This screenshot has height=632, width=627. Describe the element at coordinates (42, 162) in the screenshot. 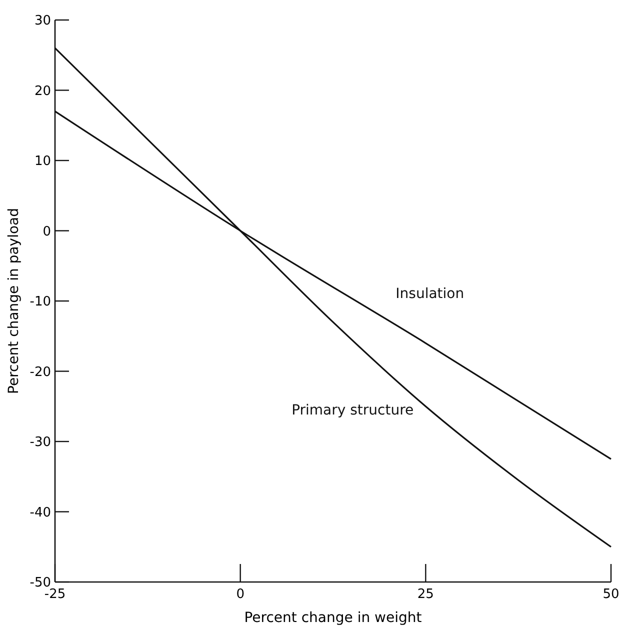

I see `y-tick-label: 10` at that location.